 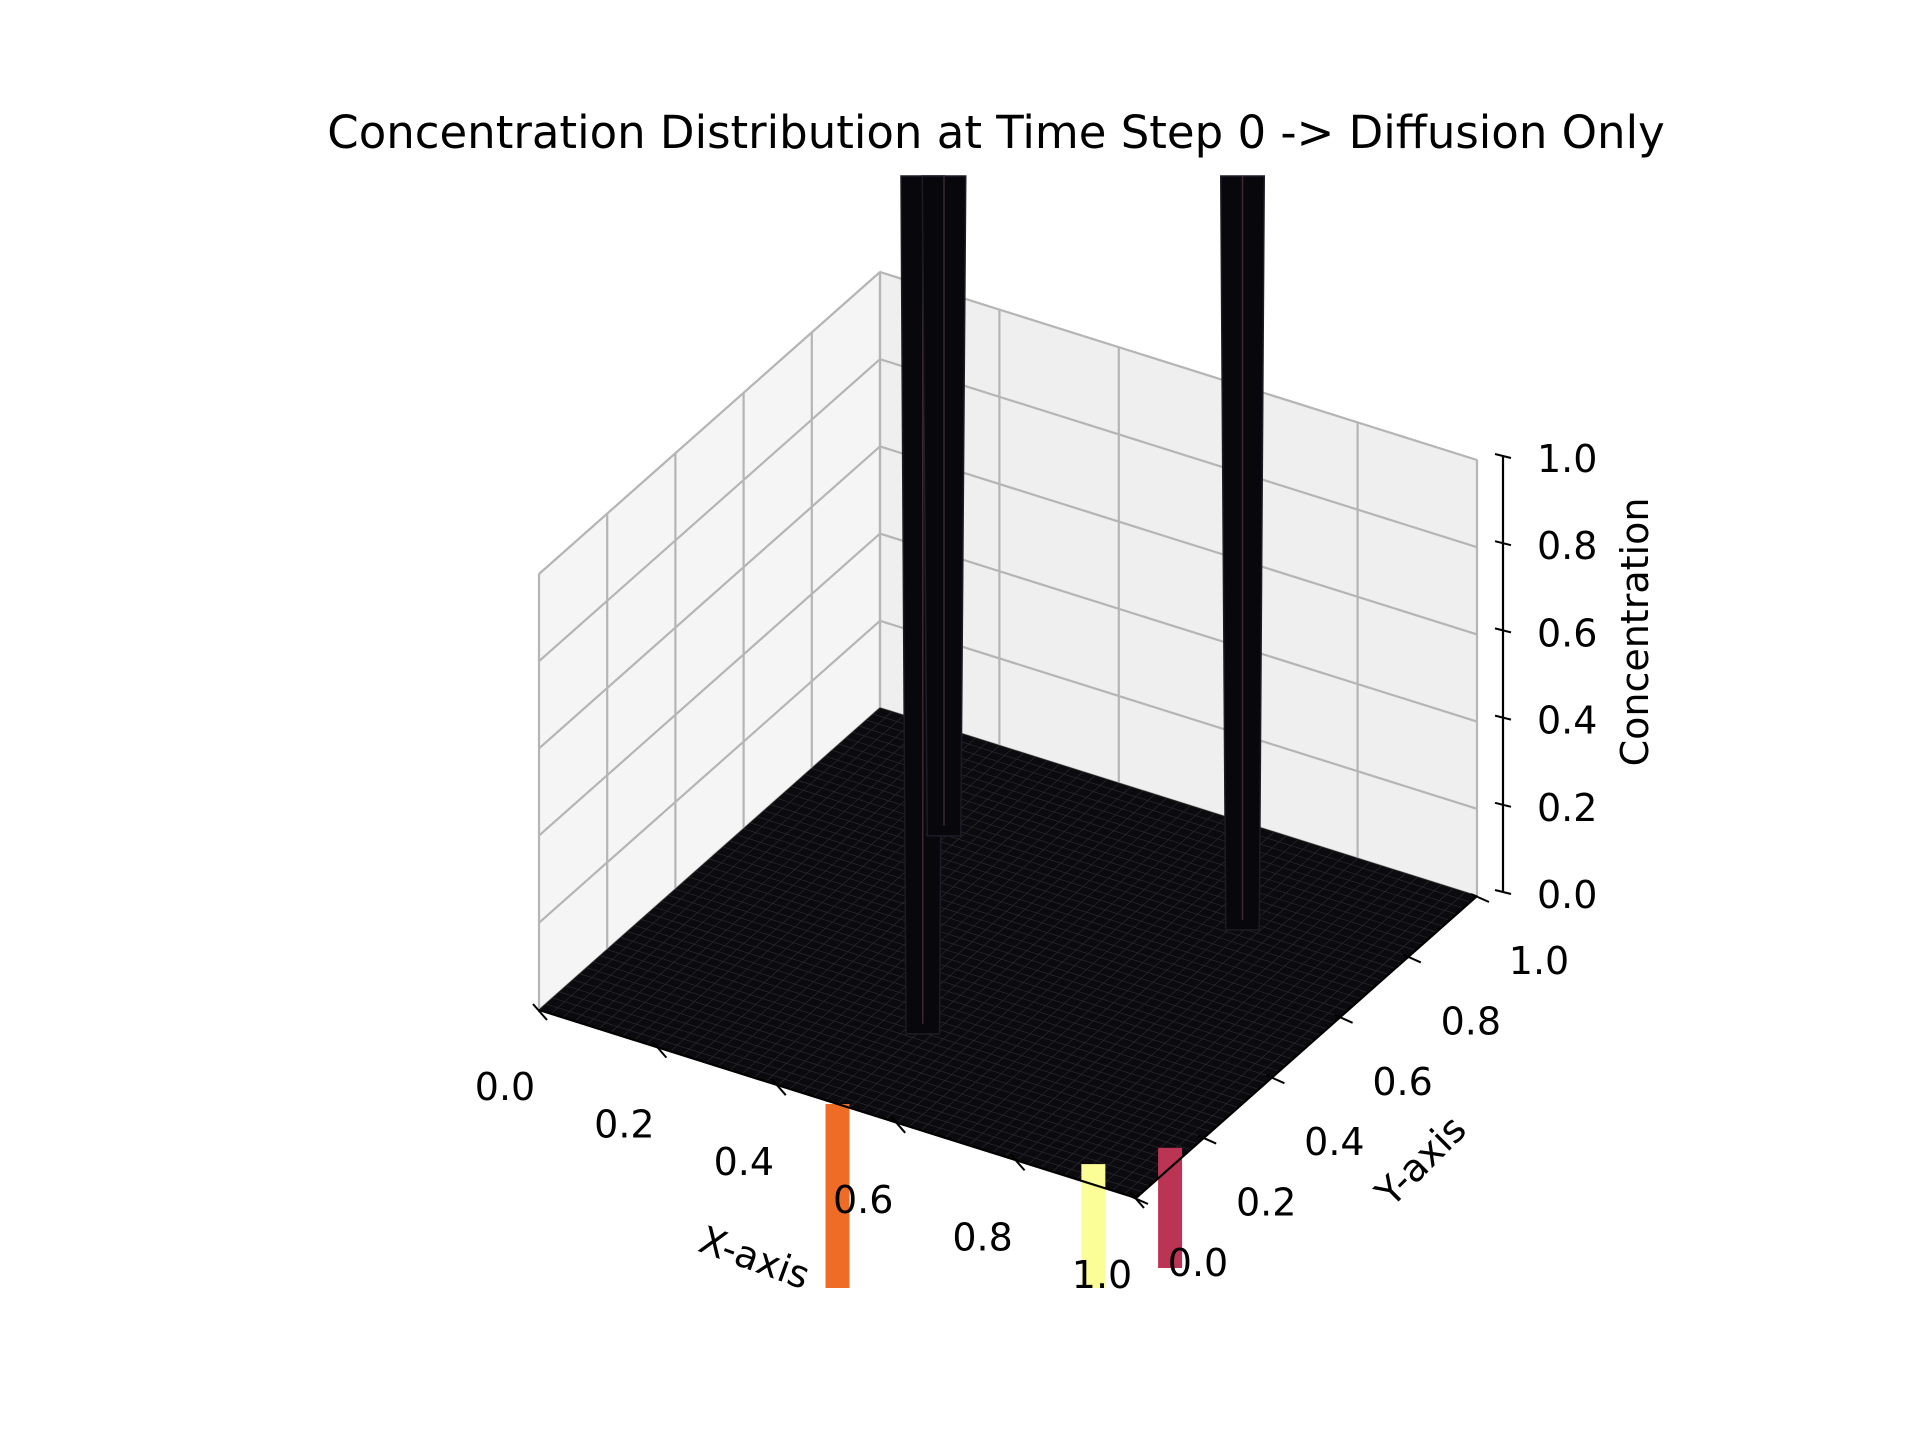 I want to click on y-axis-line, so click(x=1306, y=1047).